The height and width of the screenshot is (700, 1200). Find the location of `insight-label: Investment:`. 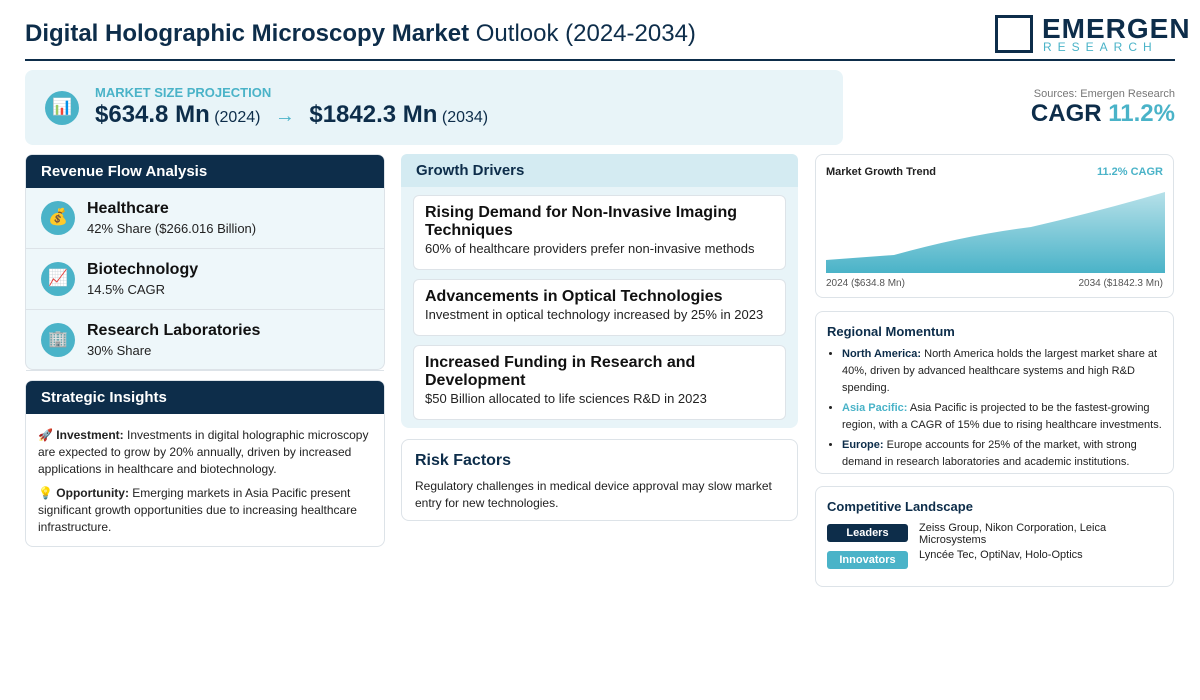

insight-label: Investment: is located at coordinates (90, 435).